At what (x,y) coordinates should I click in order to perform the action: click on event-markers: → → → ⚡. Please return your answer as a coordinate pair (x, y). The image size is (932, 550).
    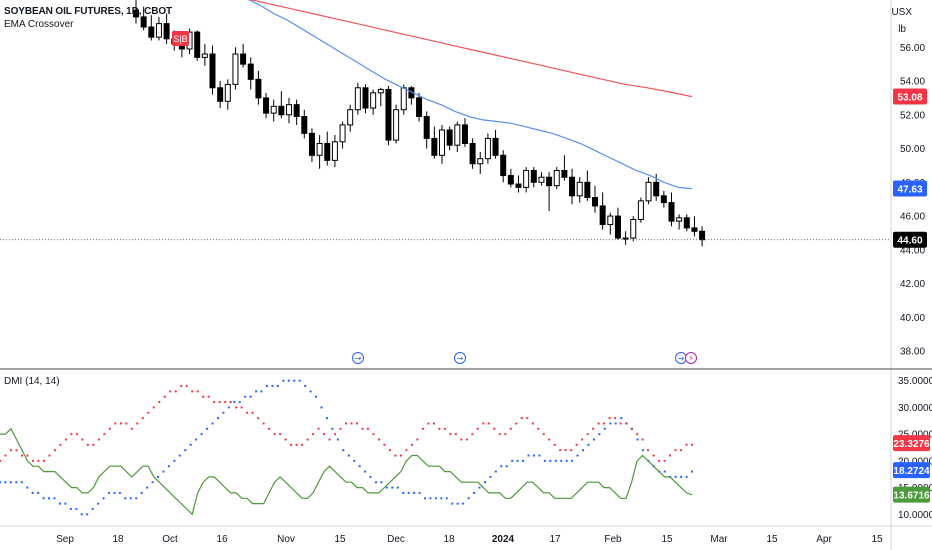
    Looking at the image, I should click on (524, 358).